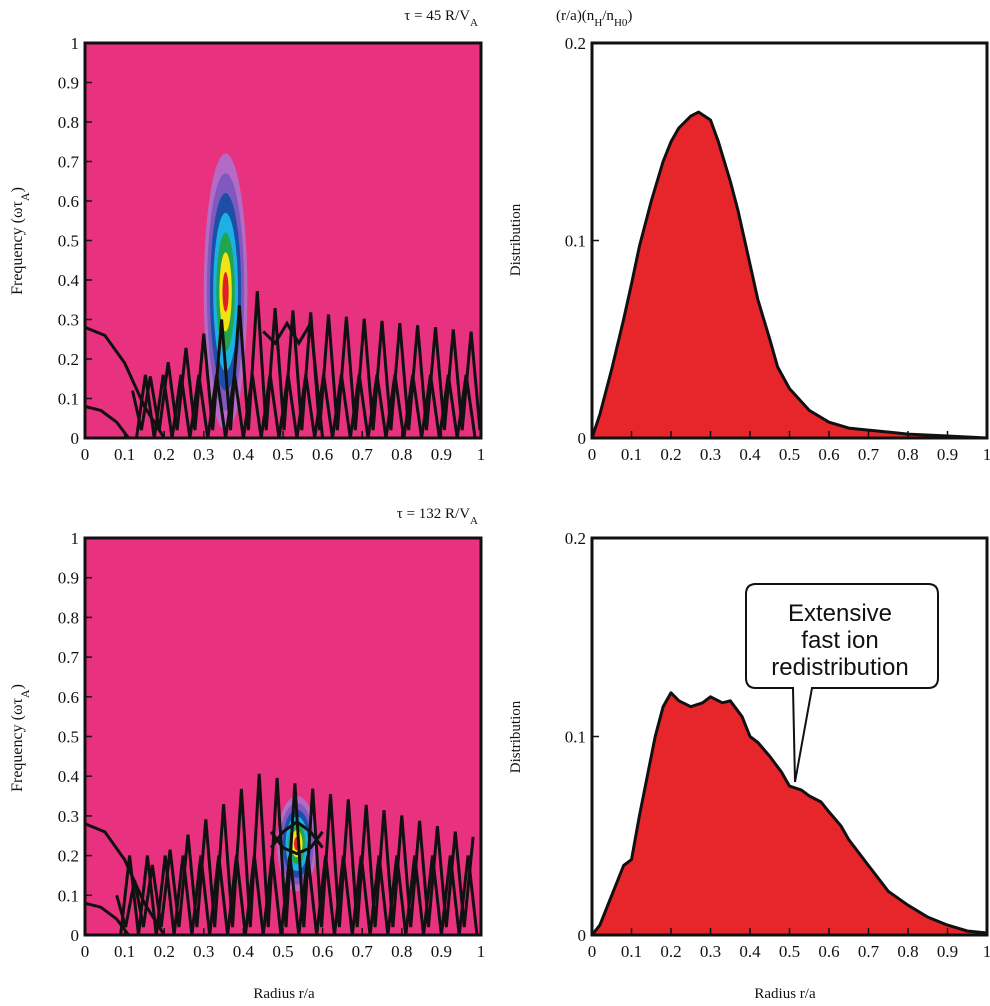 The height and width of the screenshot is (1006, 990). I want to click on bottom-left-ytick-label: 0, so click(75, 935).